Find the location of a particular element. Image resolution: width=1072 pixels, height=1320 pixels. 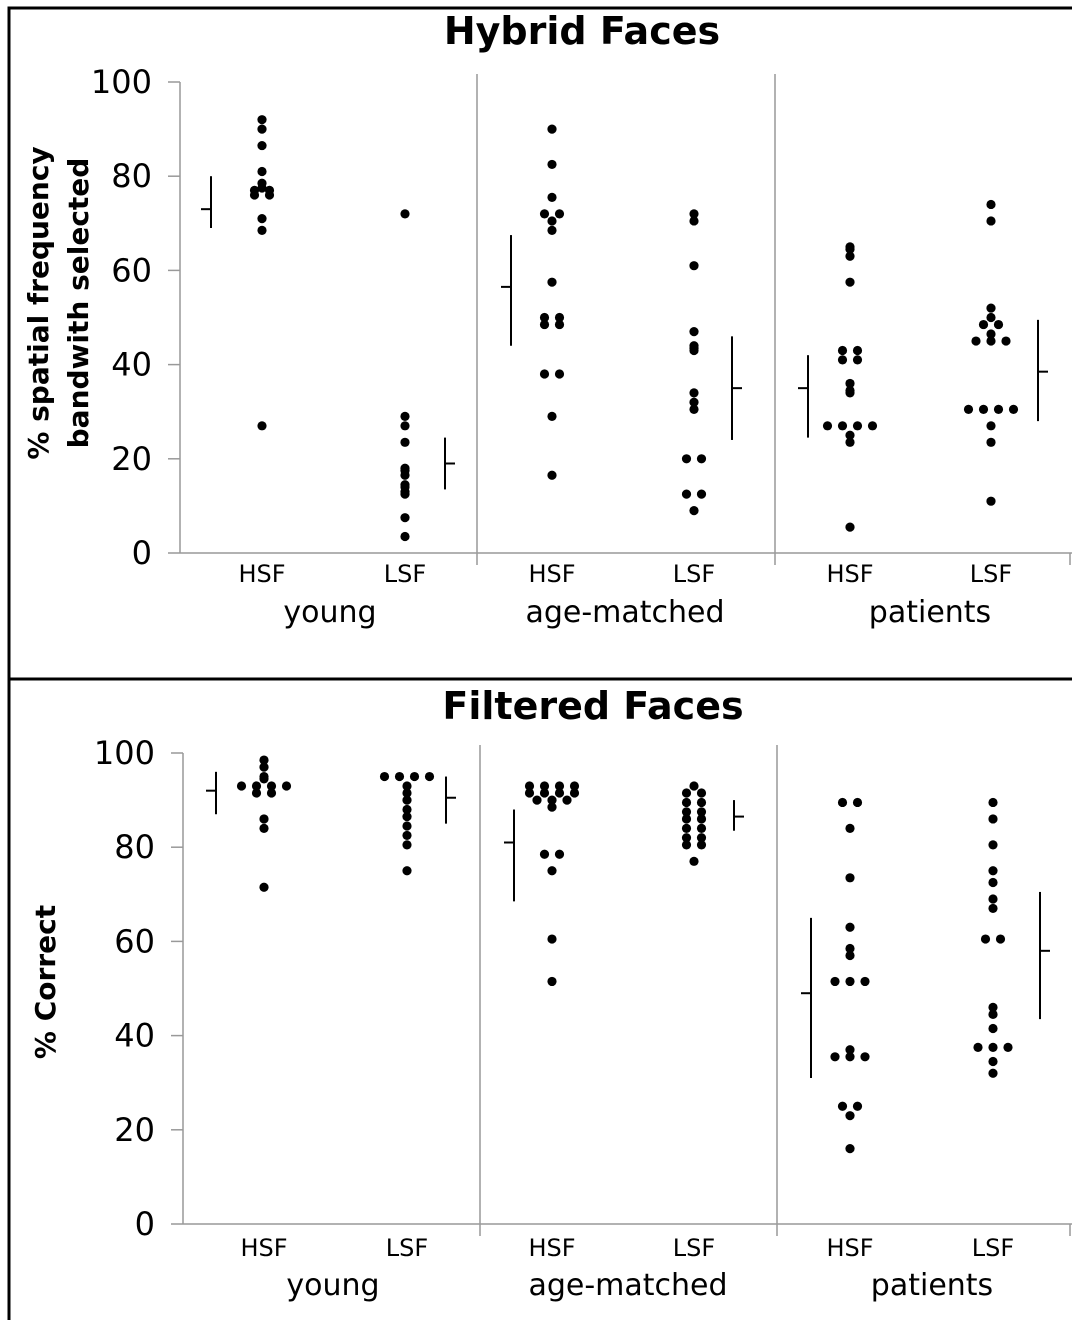

y-tick-label: 80 is located at coordinates (131, 176).